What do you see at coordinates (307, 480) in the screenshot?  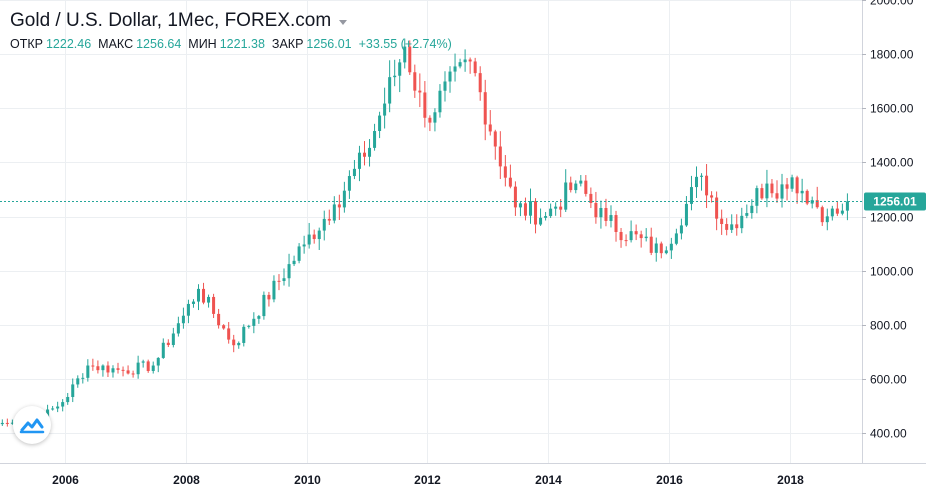 I see `time-tick-label: 2010` at bounding box center [307, 480].